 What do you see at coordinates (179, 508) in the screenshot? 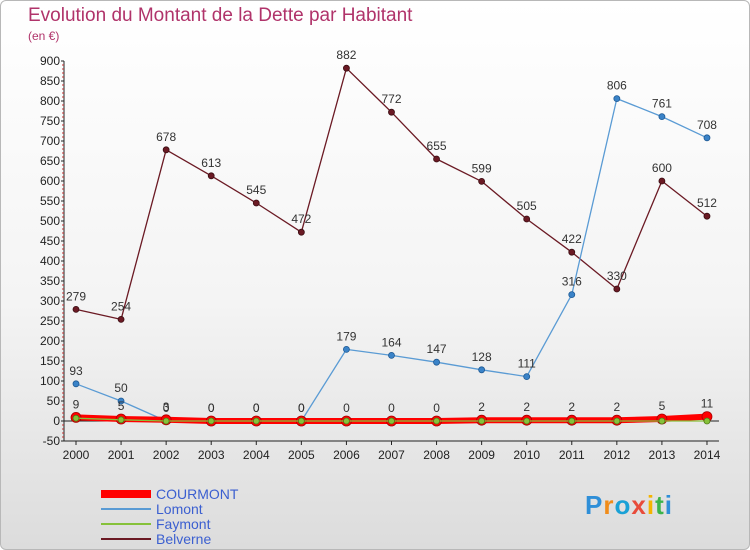
I see `legend-label-lomont: Lomont` at bounding box center [179, 508].